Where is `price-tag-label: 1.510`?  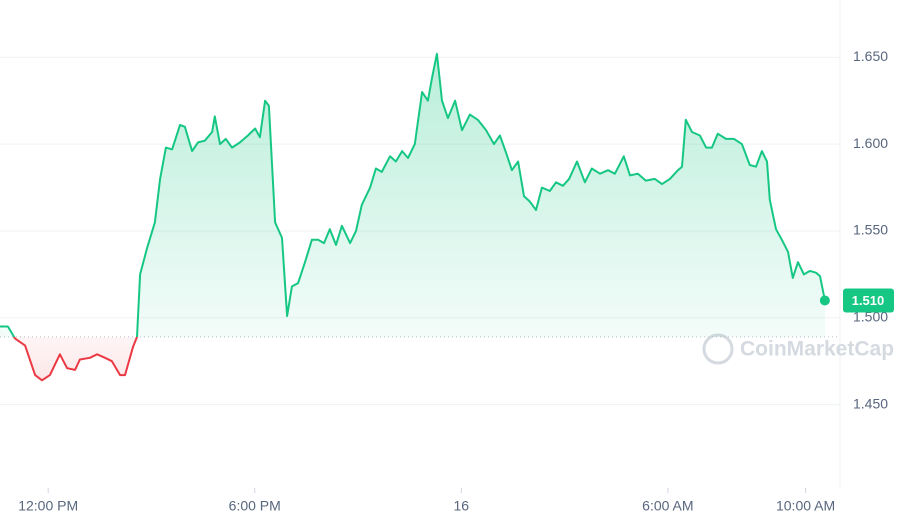 price-tag-label: 1.510 is located at coordinates (868, 300).